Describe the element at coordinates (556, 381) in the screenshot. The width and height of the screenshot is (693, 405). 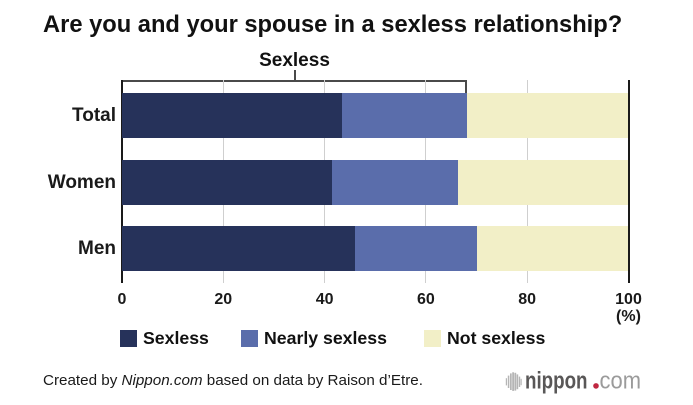
I see `svg-text: nippon` at that location.